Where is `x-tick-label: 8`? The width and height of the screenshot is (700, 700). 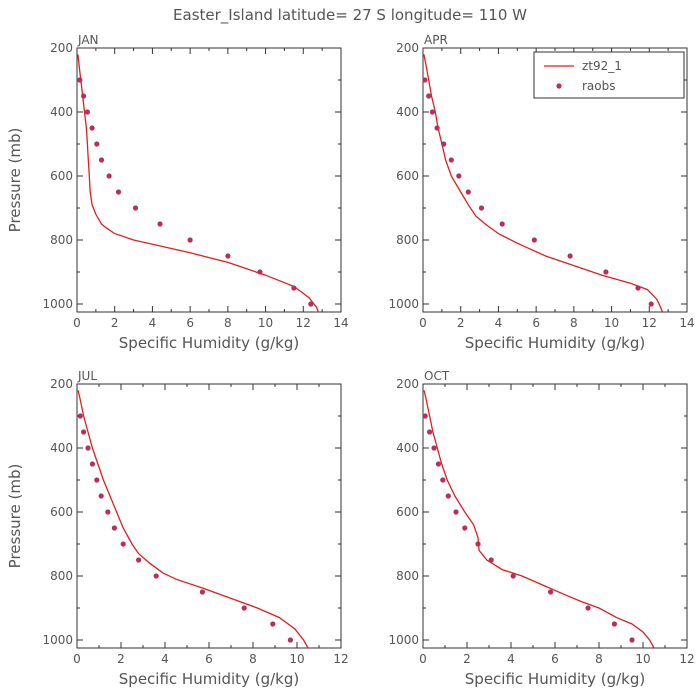 x-tick-label: 8 is located at coordinates (574, 323).